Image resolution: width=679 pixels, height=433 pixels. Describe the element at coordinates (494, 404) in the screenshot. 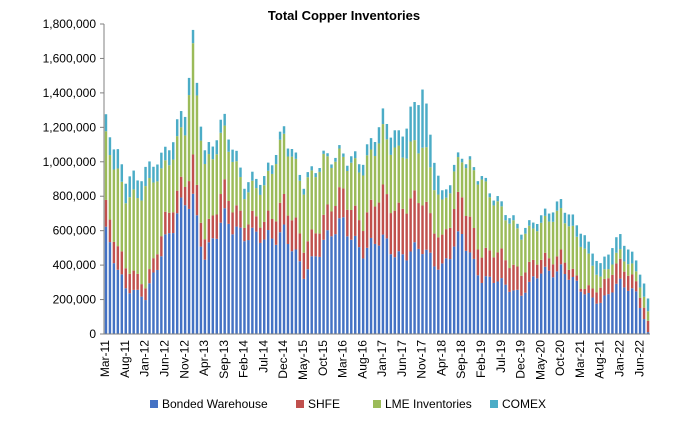

I see `legend-swatch` at that location.